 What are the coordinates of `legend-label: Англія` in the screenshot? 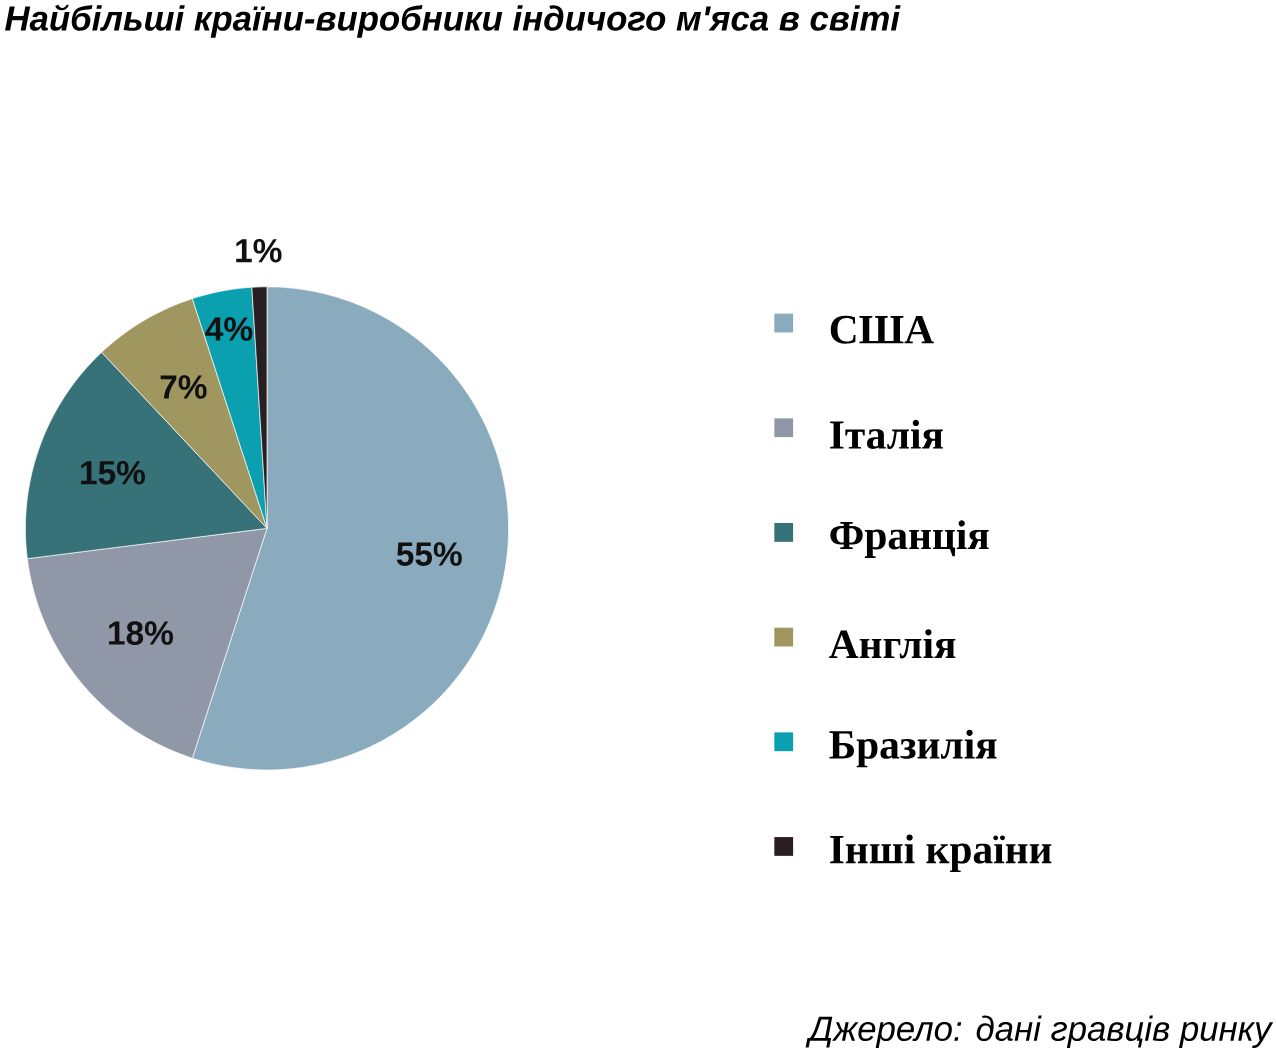 It's located at (892, 644).